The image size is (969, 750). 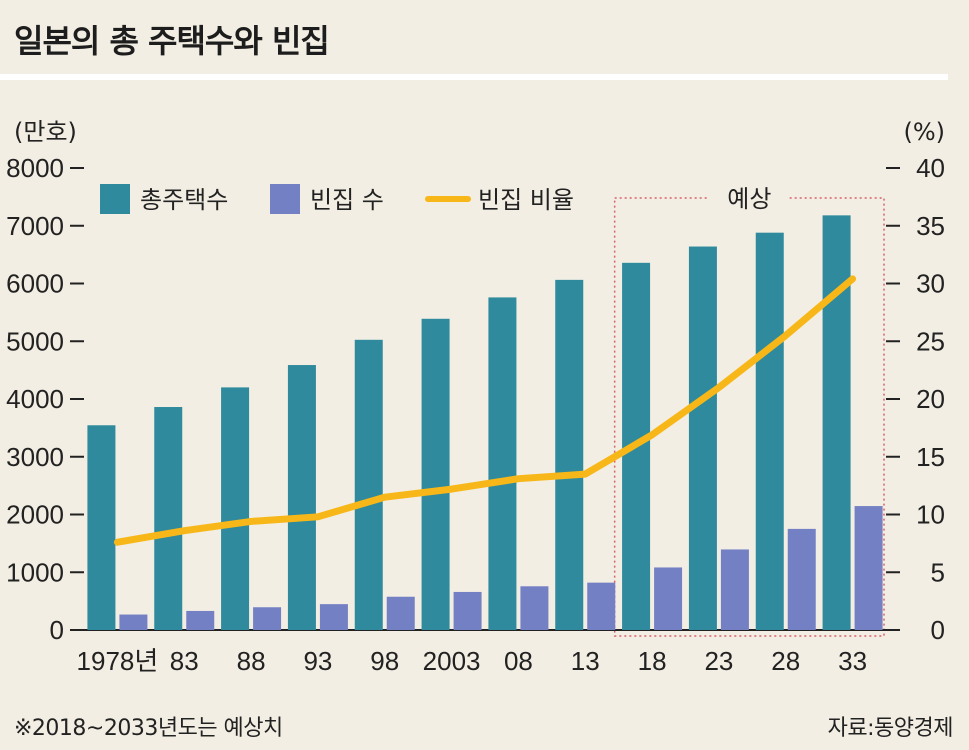 I want to click on x-tick-label: 2003, so click(x=452, y=661).